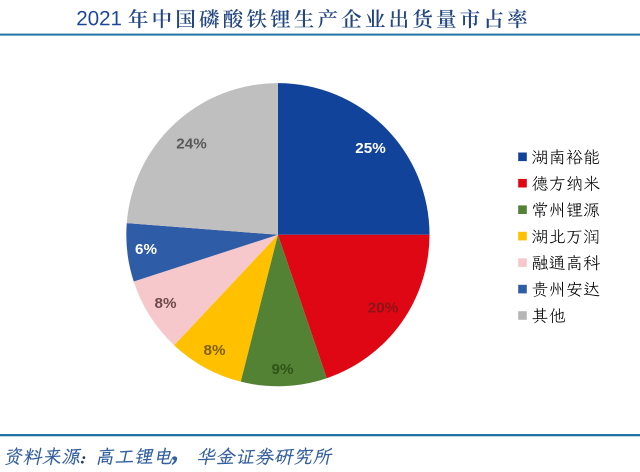 Image resolution: width=640 pixels, height=472 pixels. What do you see at coordinates (383, 308) in the screenshot?
I see `svg-text: 20%` at bounding box center [383, 308].